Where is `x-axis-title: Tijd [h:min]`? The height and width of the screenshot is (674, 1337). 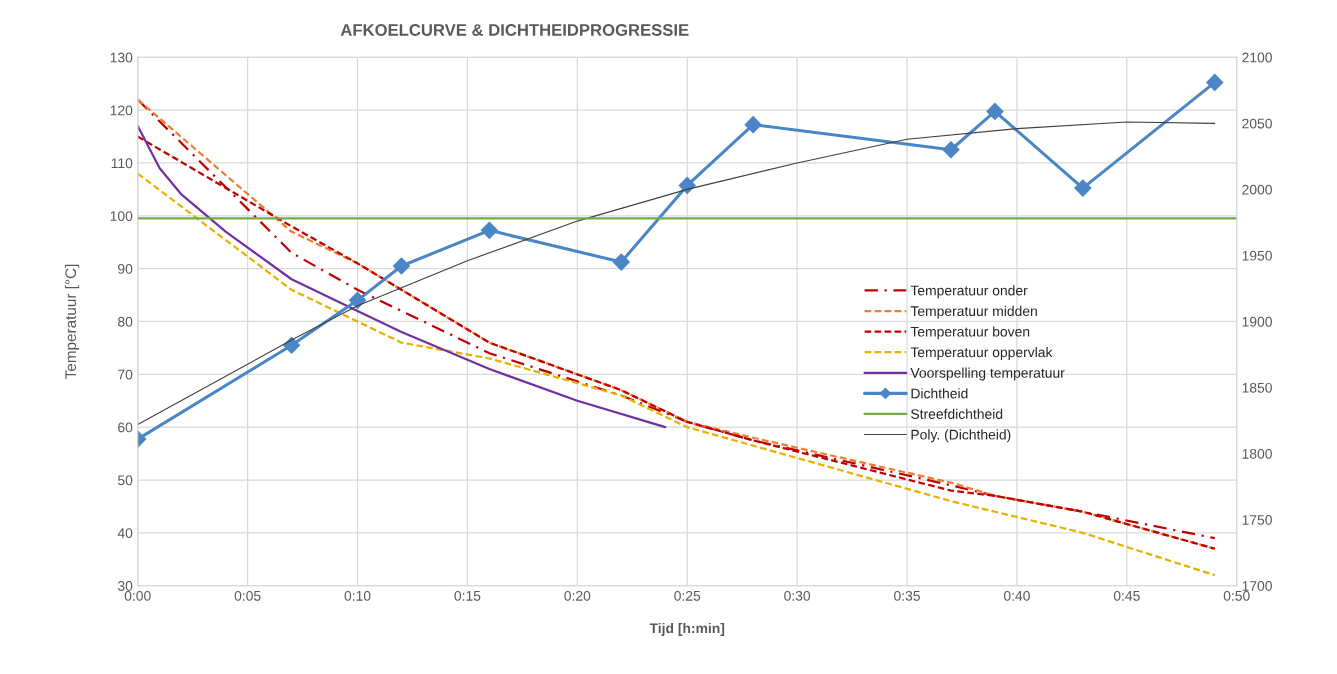
x-axis-title: Tijd [h:min] is located at coordinates (687, 629).